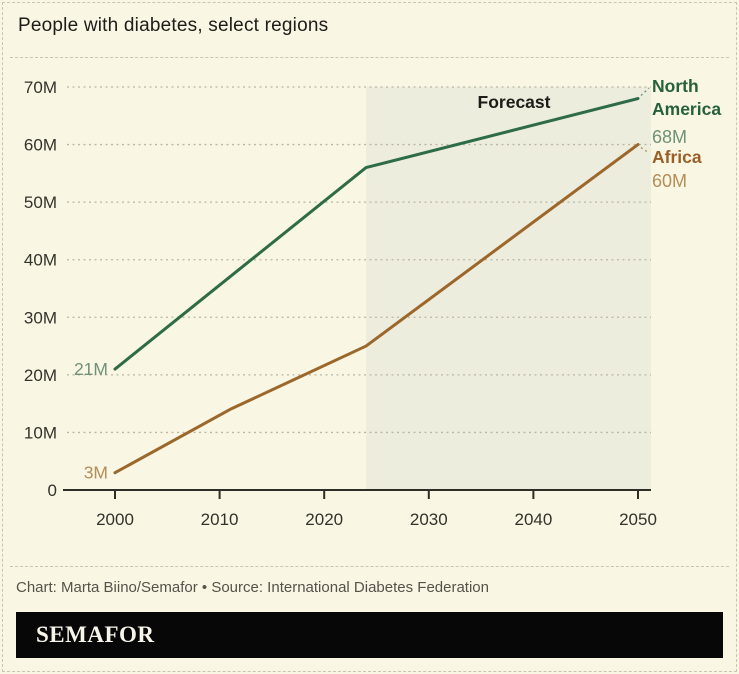 The width and height of the screenshot is (739, 674). I want to click on x-tick-label-2020: 2020, so click(324, 519).